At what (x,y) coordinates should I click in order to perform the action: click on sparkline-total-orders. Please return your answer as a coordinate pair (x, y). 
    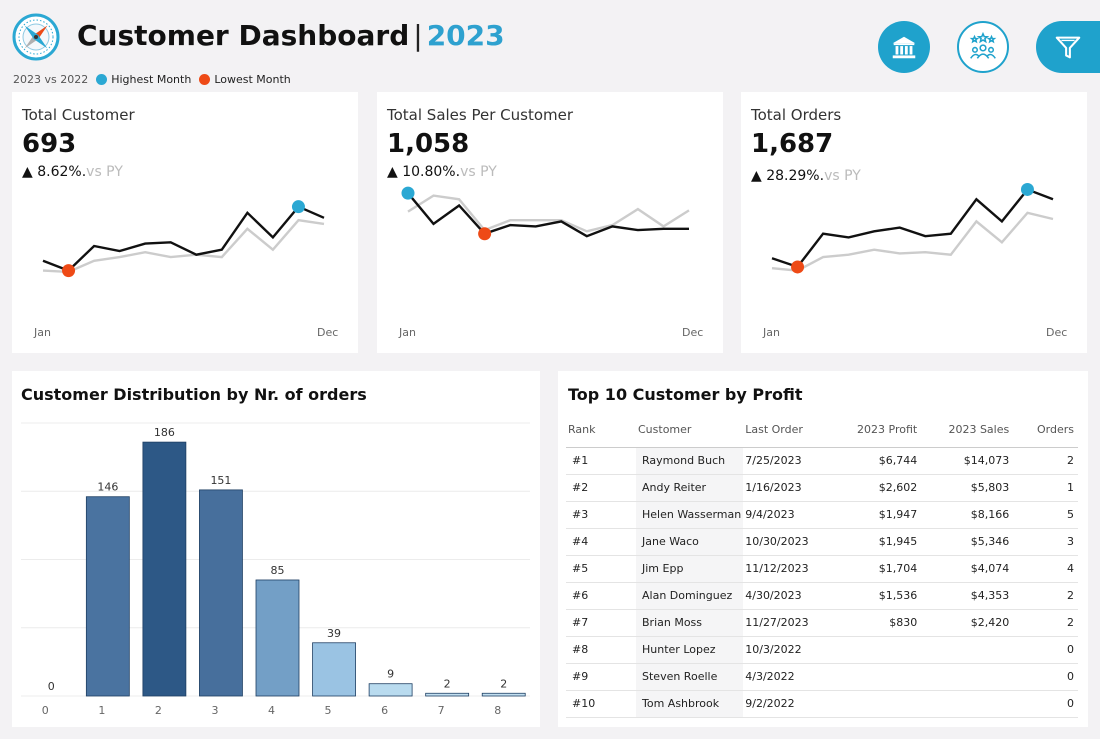
    Looking at the image, I should click on (912, 228).